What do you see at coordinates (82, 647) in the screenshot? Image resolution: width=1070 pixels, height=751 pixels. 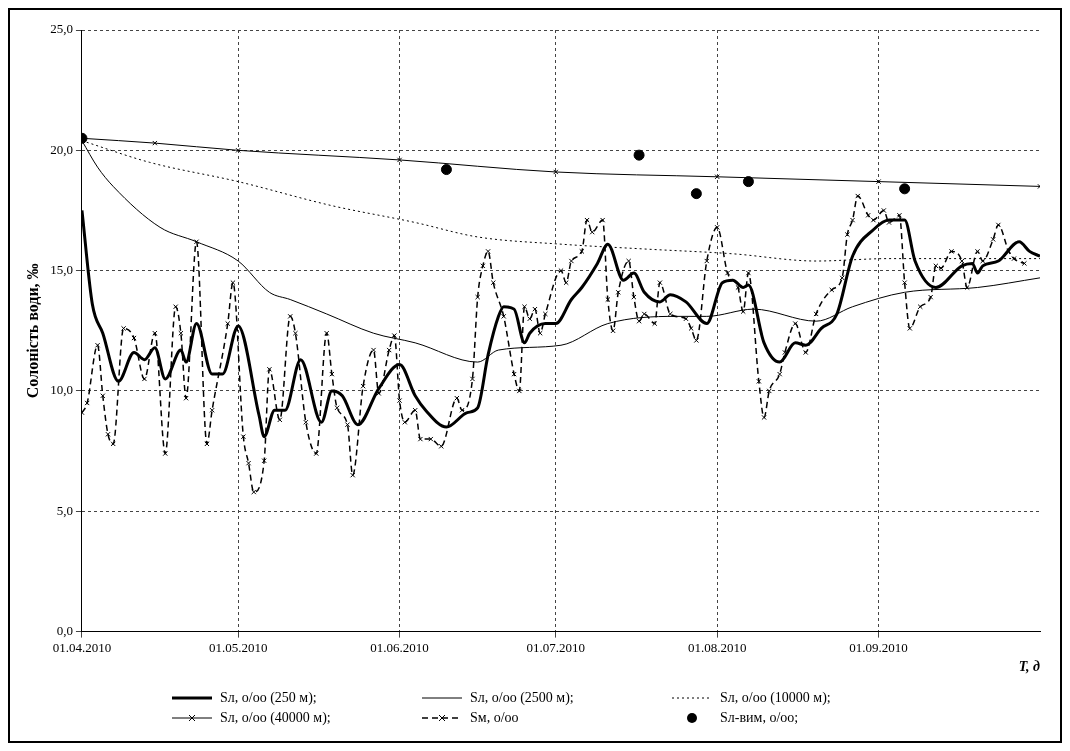 I see `x-tick-label: 01.04.2010` at bounding box center [82, 647].